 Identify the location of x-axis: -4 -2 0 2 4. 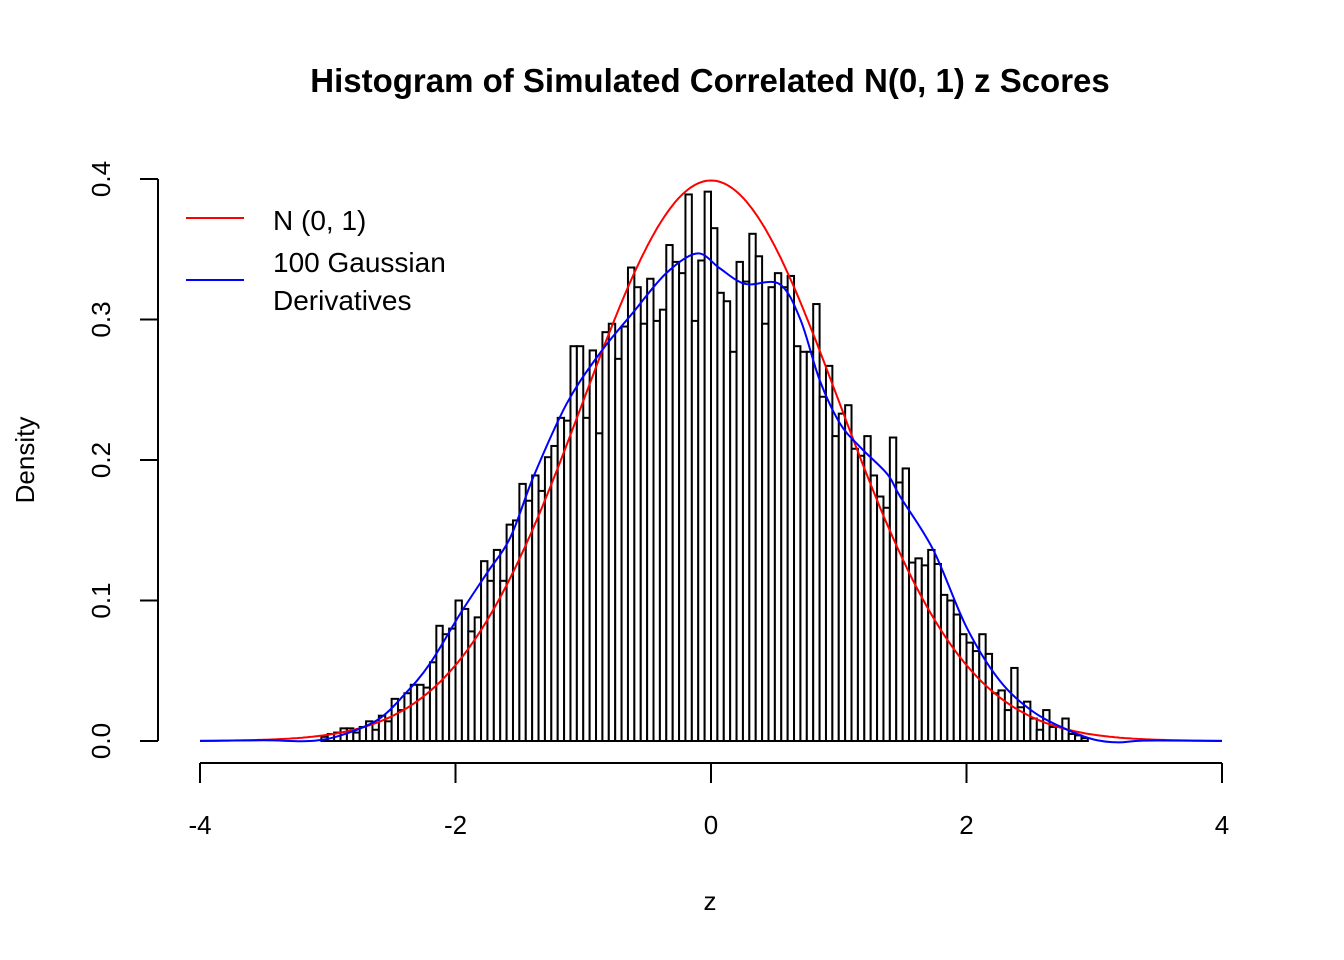
(708, 801).